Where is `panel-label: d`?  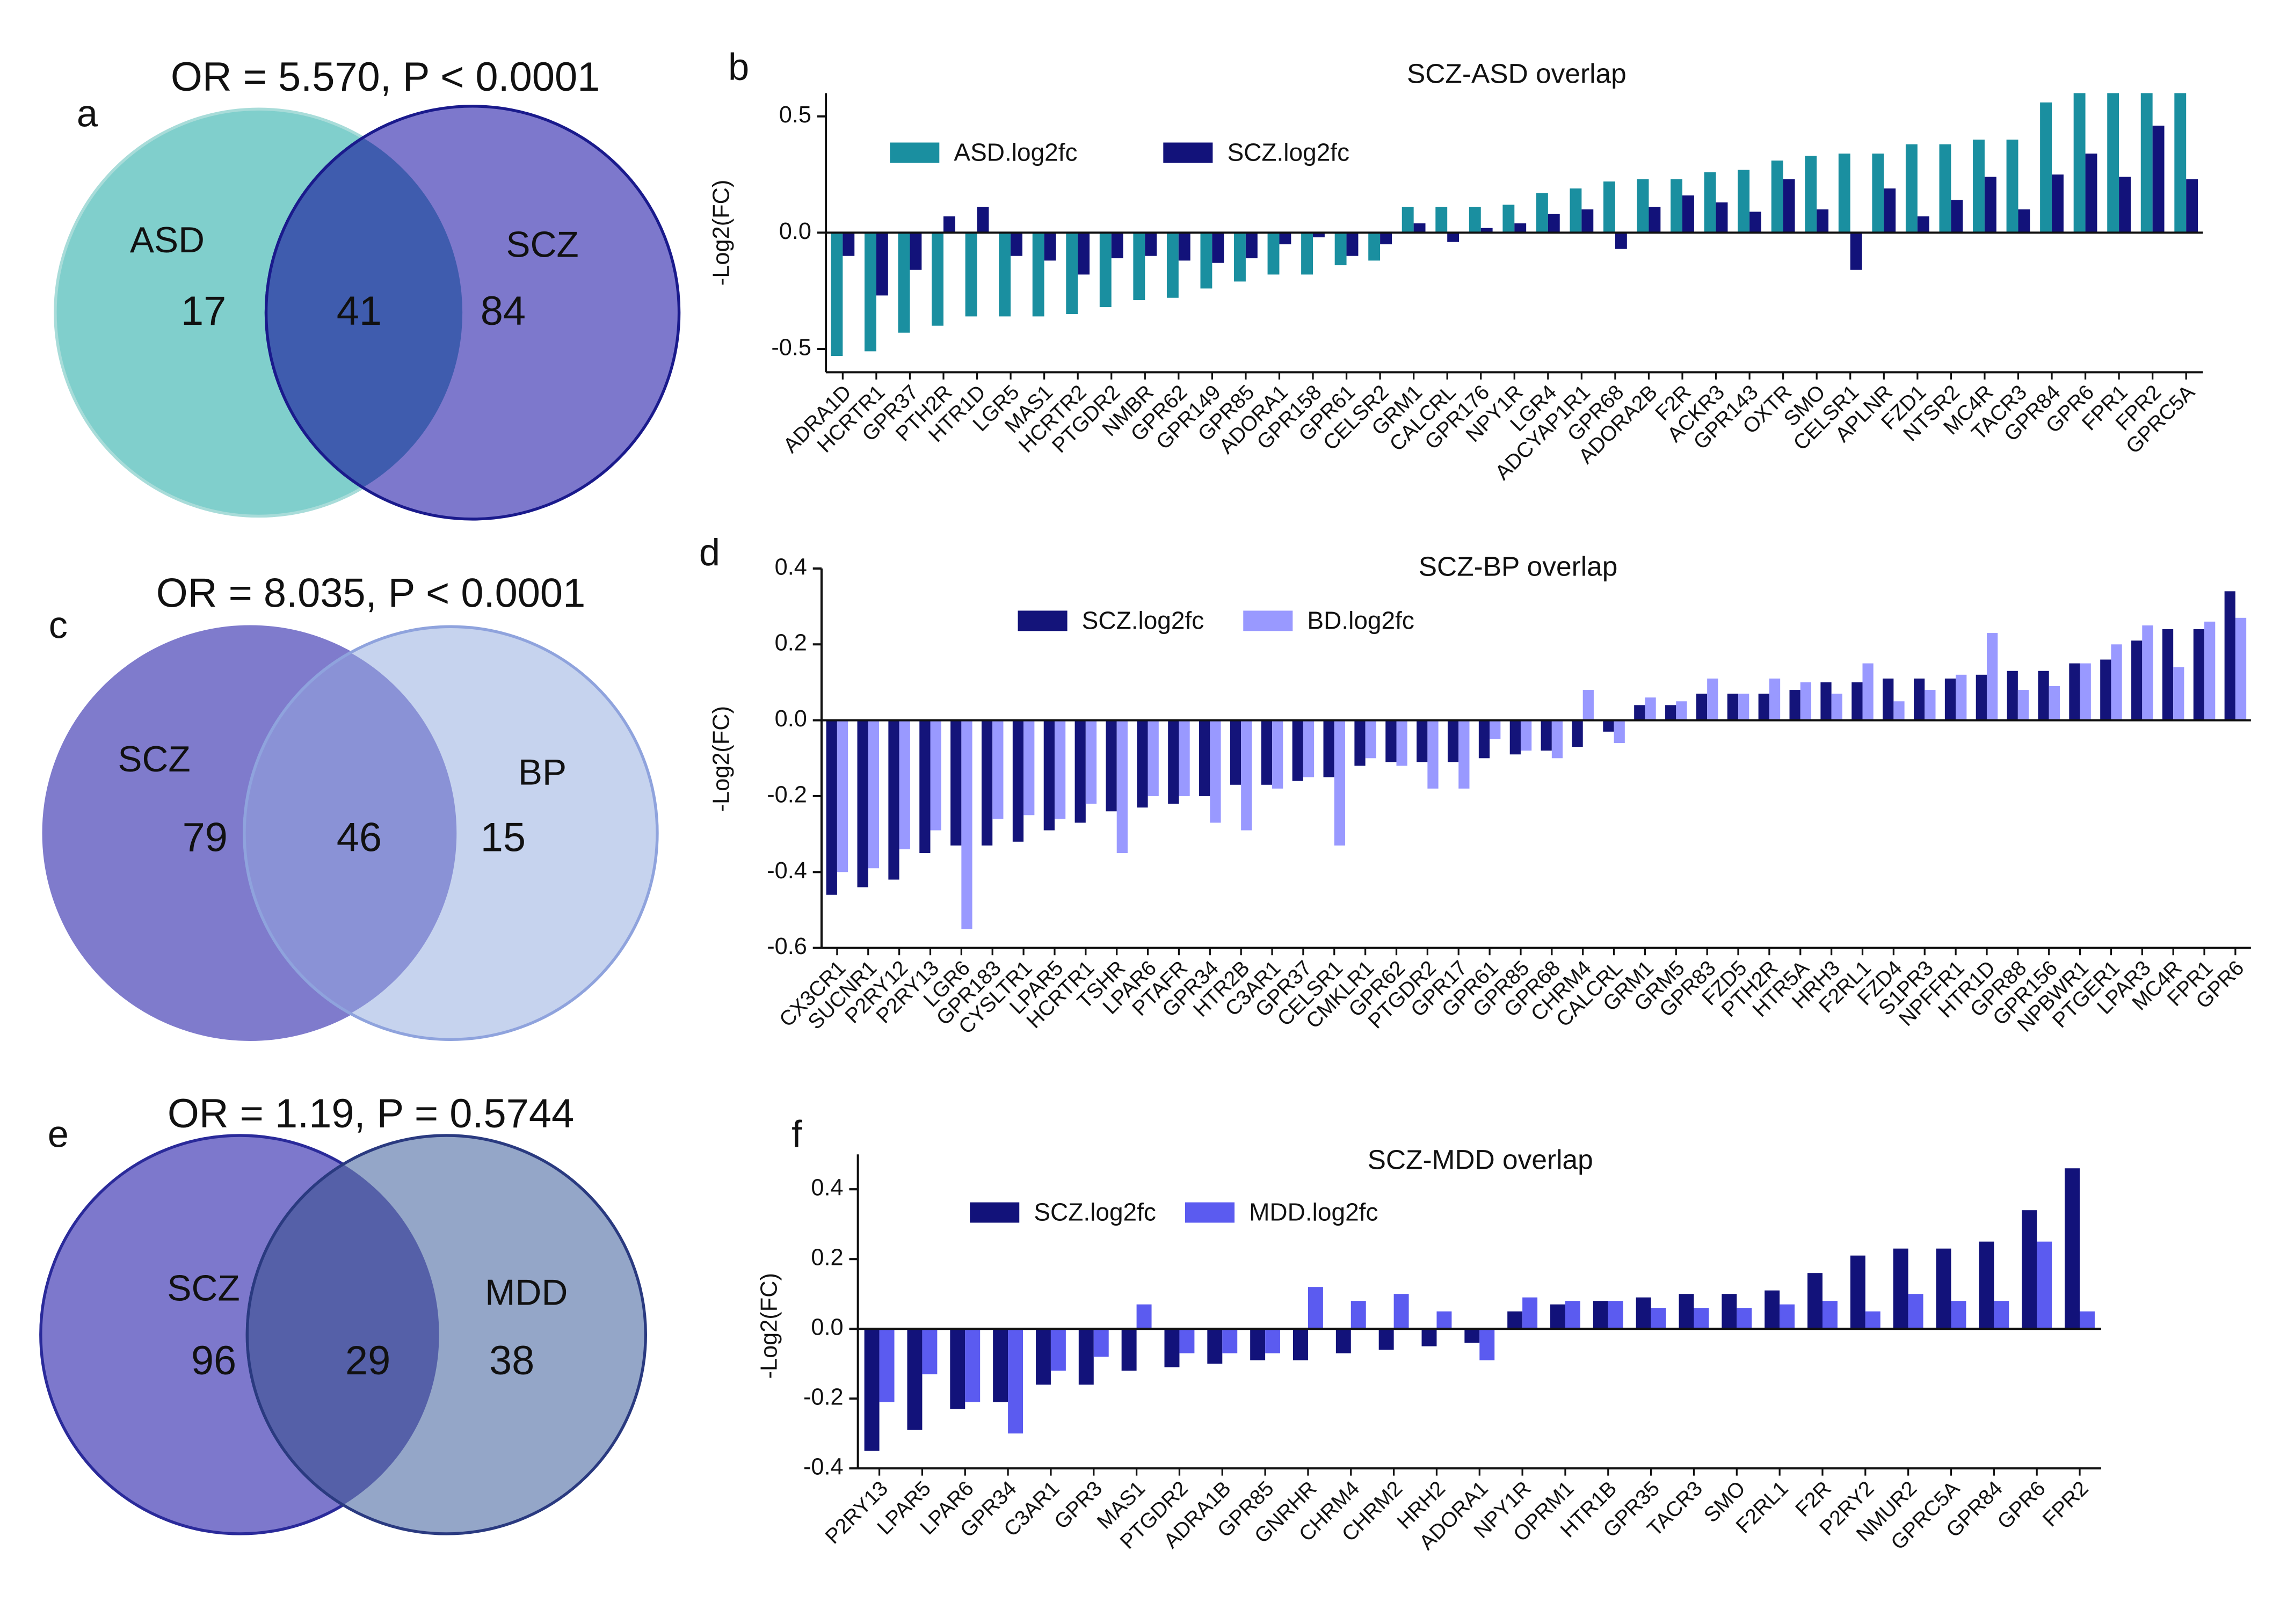
panel-label: d is located at coordinates (709, 552).